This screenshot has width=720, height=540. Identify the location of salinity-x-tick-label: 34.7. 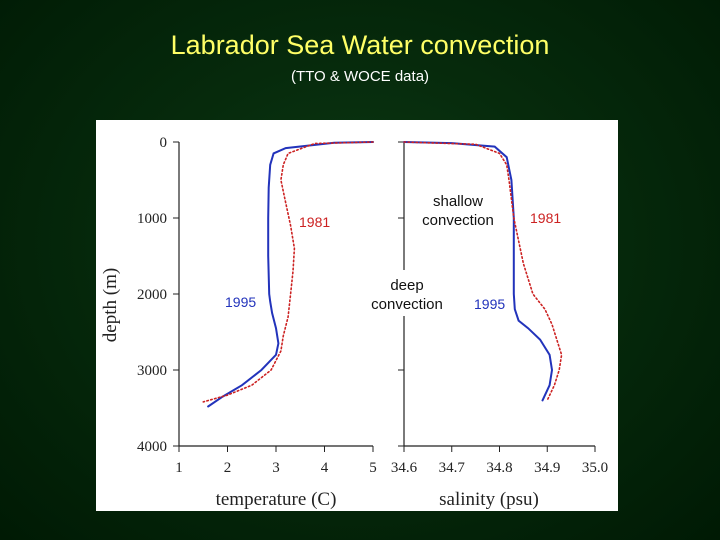
(452, 468).